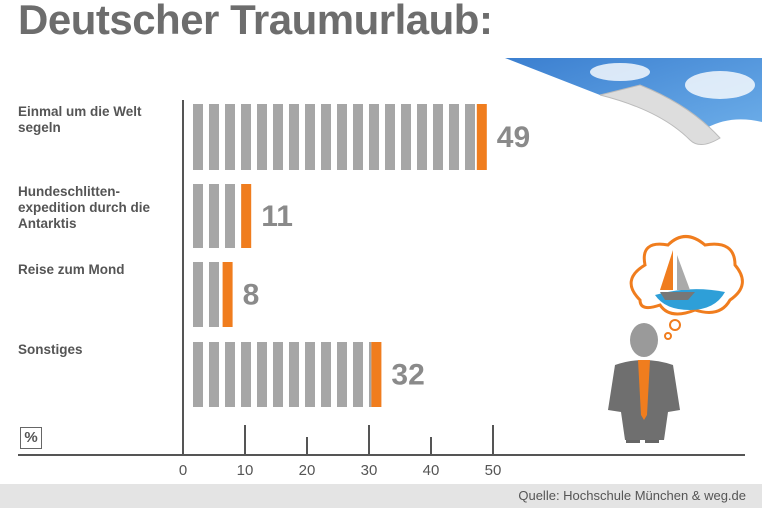  What do you see at coordinates (381, 496) in the screenshot?
I see `footer: Quelle: Hochschule München & weg.de` at bounding box center [381, 496].